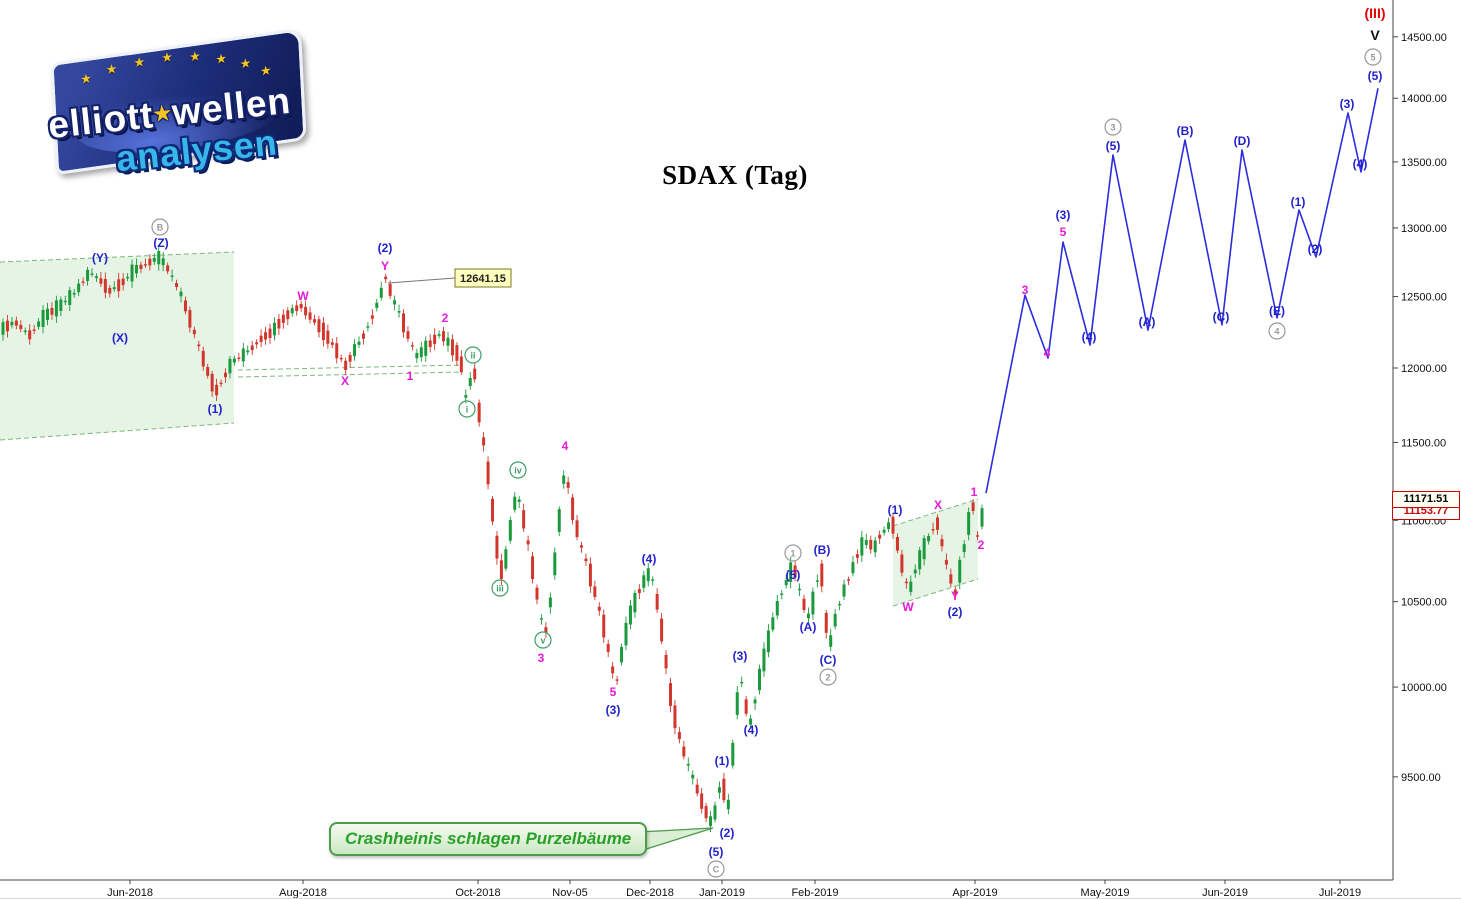 Image resolution: width=1461 pixels, height=899 pixels. What do you see at coordinates (467, 410) in the screenshot?
I see `wave-label: i` at bounding box center [467, 410].